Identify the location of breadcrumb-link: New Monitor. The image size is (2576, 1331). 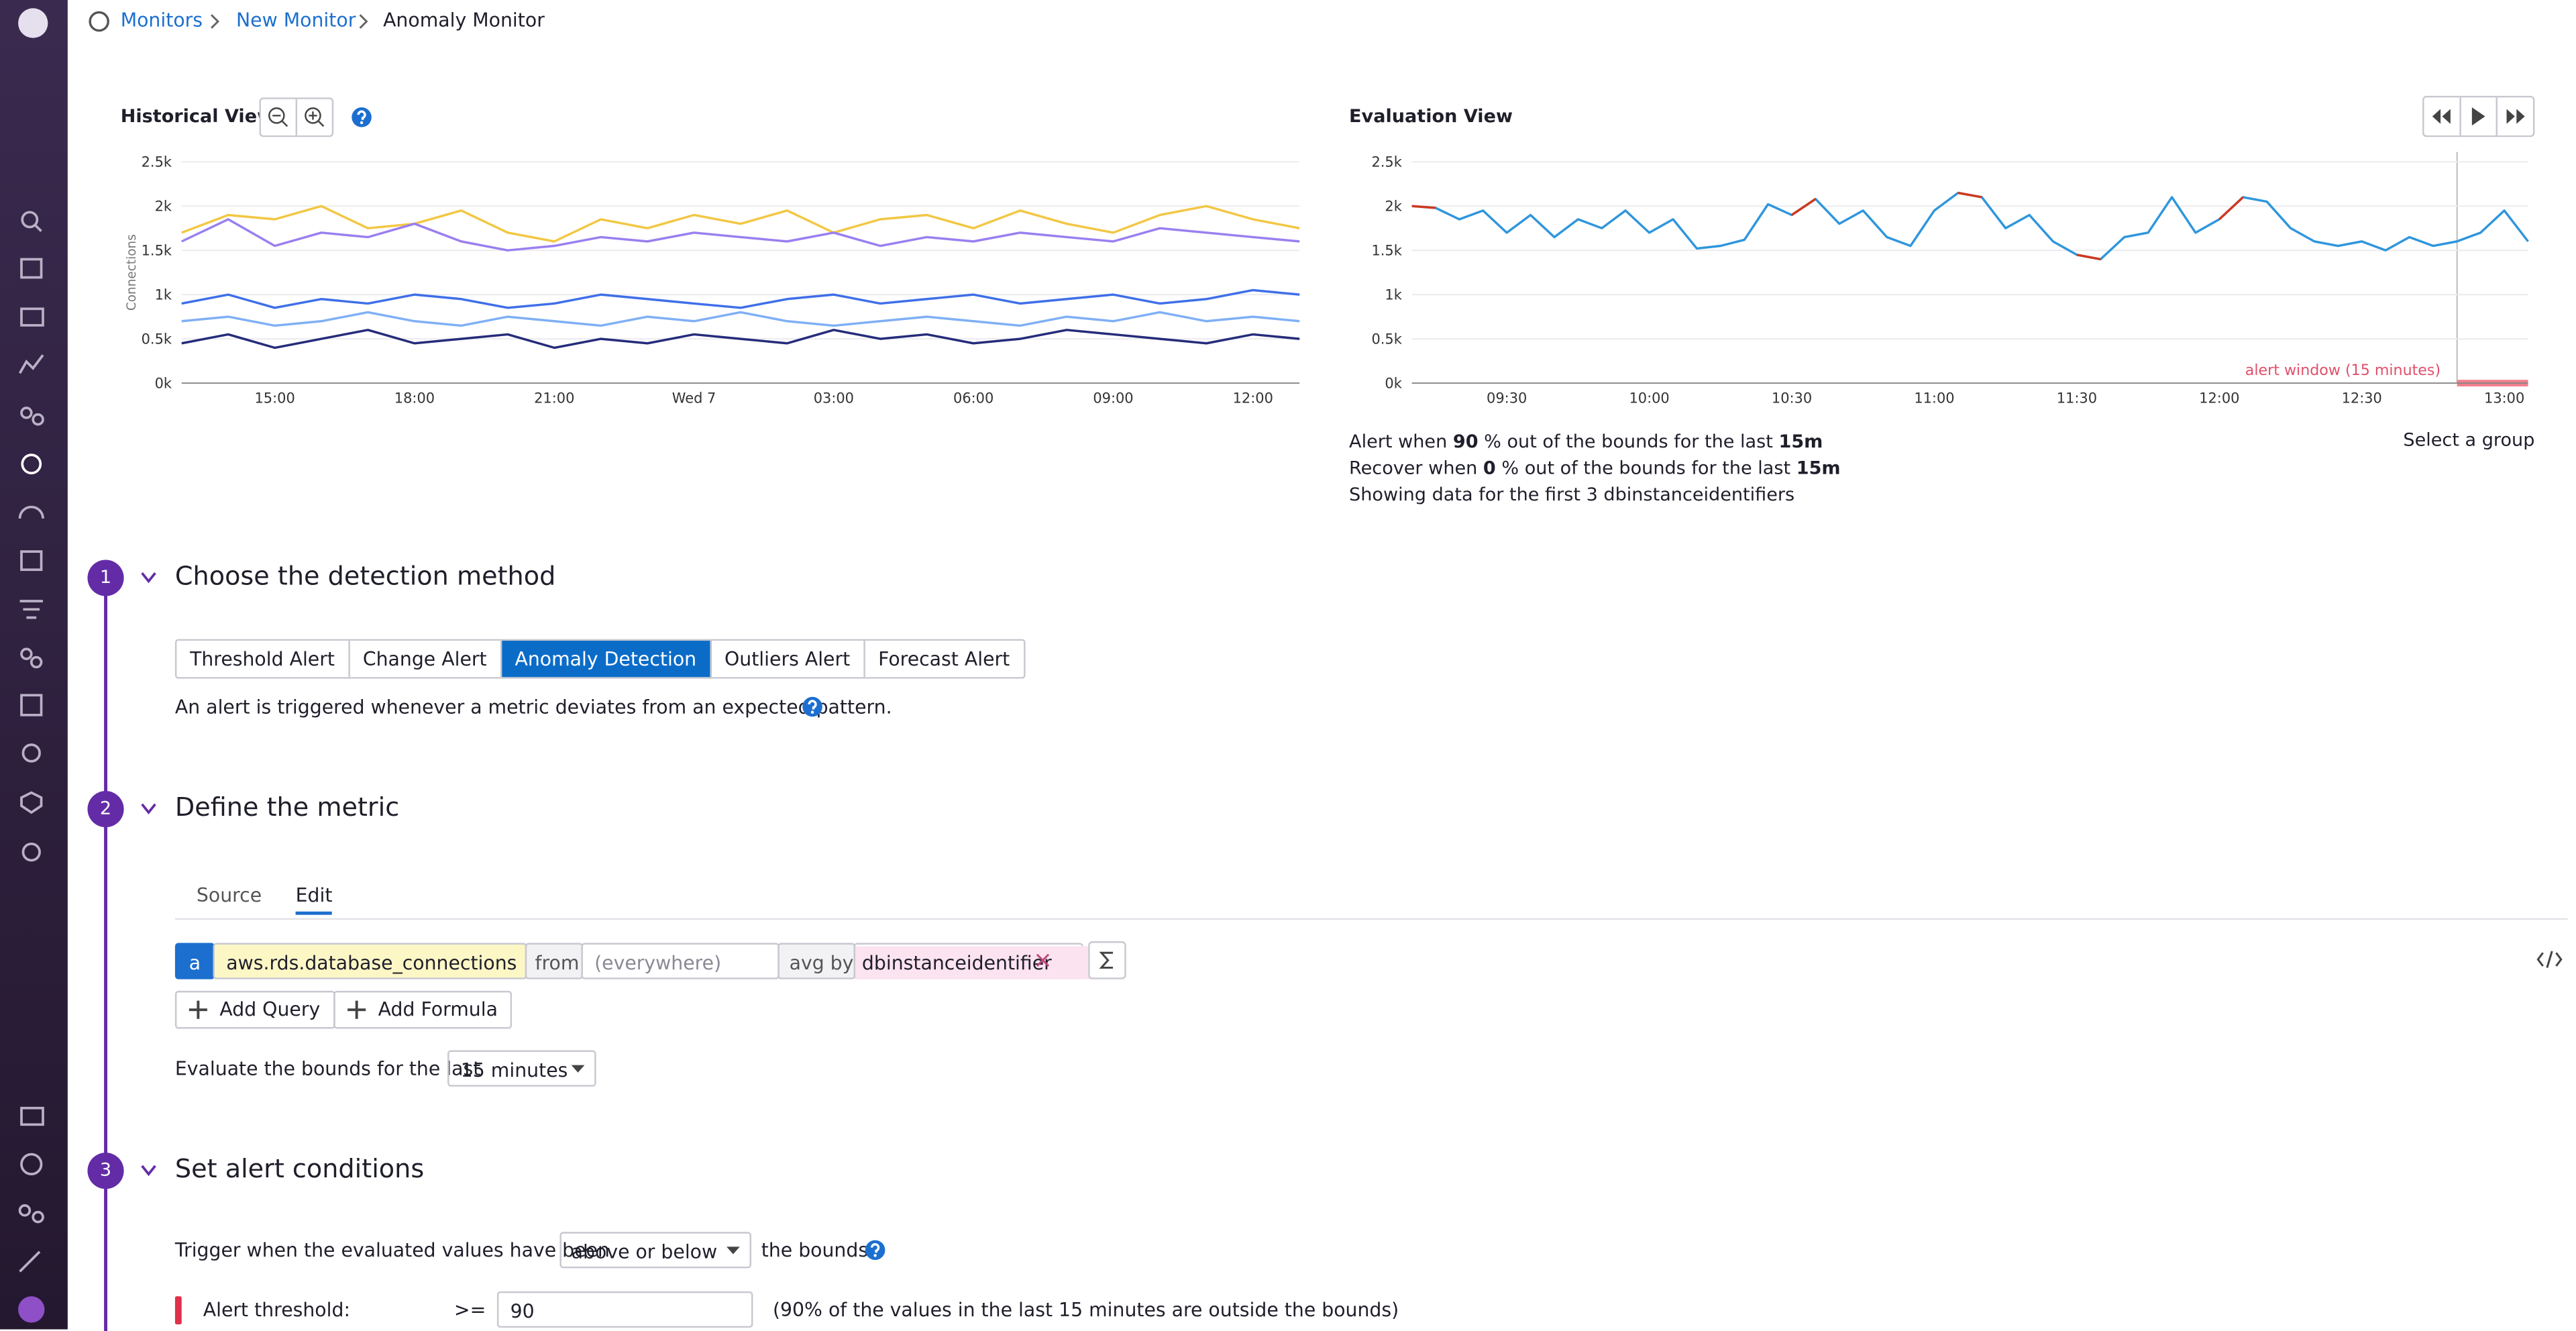
(295, 20).